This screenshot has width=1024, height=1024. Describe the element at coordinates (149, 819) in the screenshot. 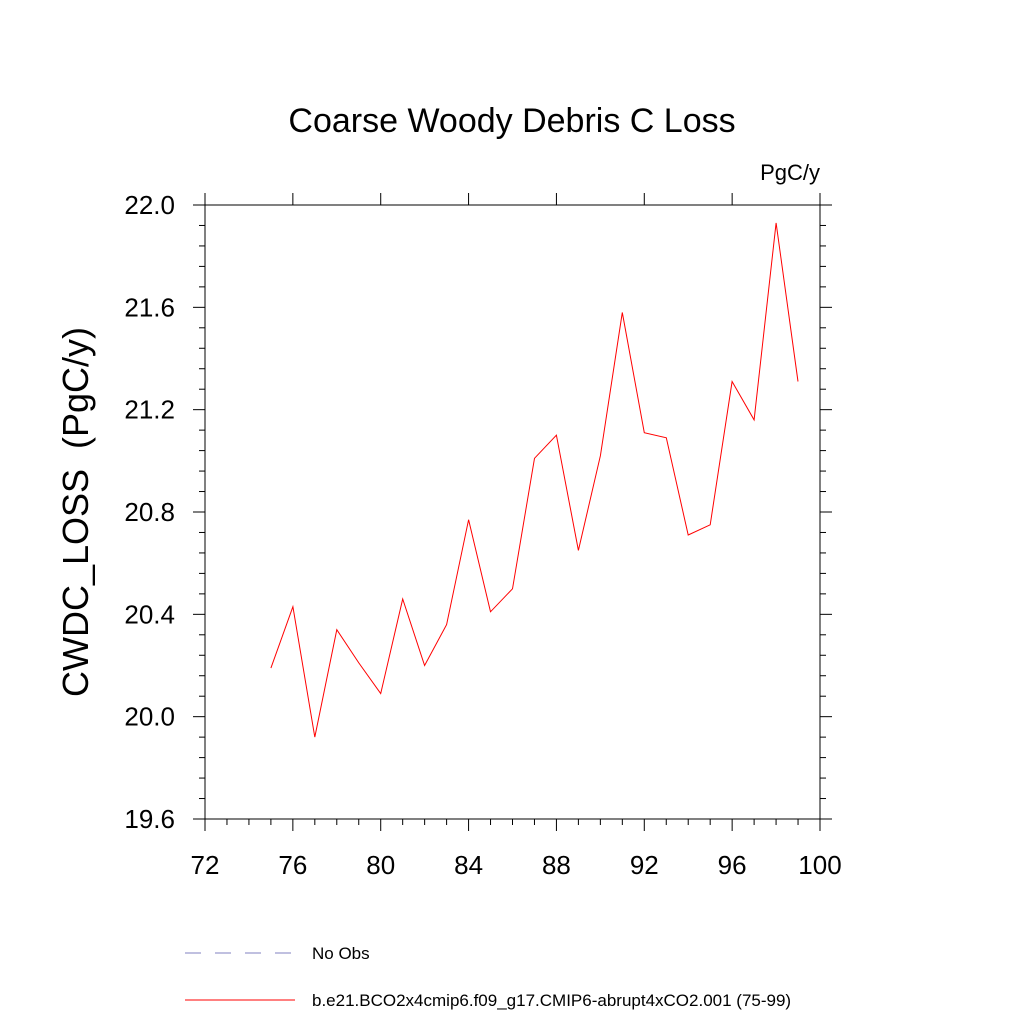

I see `y-tick-label: 19.6` at that location.